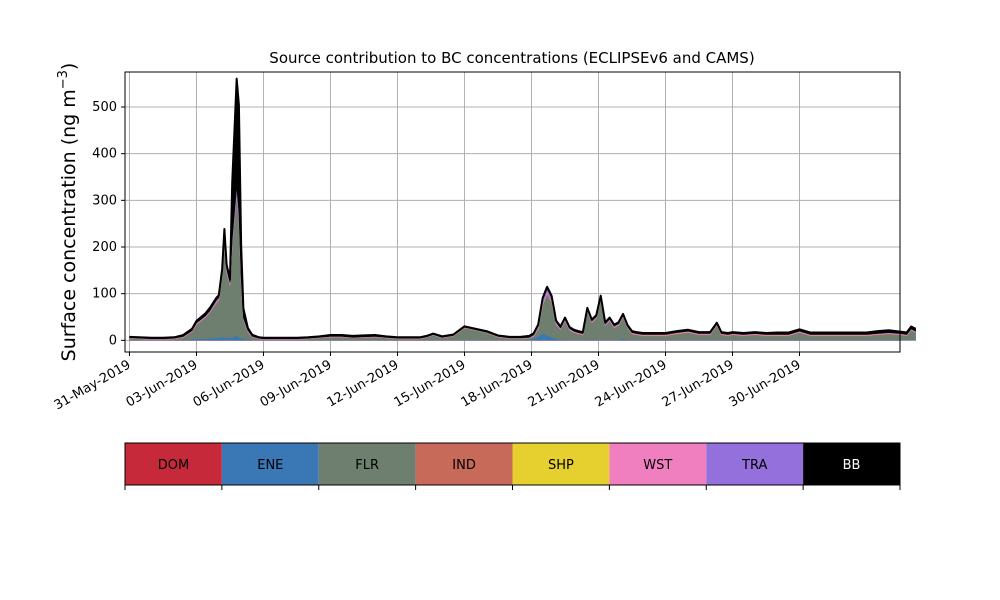 The height and width of the screenshot is (600, 1000). Describe the element at coordinates (162, 383) in the screenshot. I see `x-tick-label: 03-Jun-2019` at that location.